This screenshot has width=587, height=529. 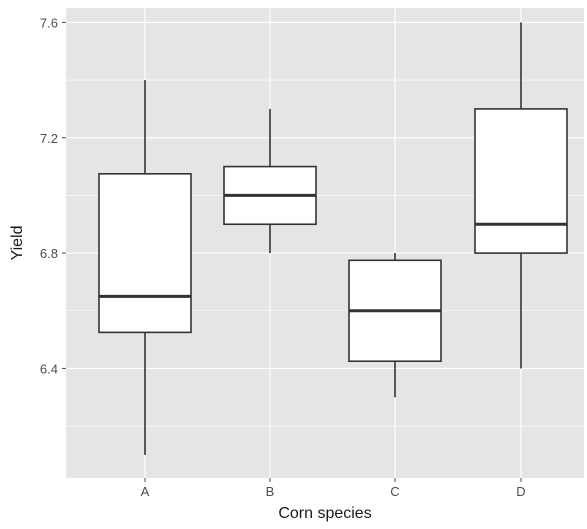 I want to click on y-tick-label: 6.8, so click(x=49, y=253).